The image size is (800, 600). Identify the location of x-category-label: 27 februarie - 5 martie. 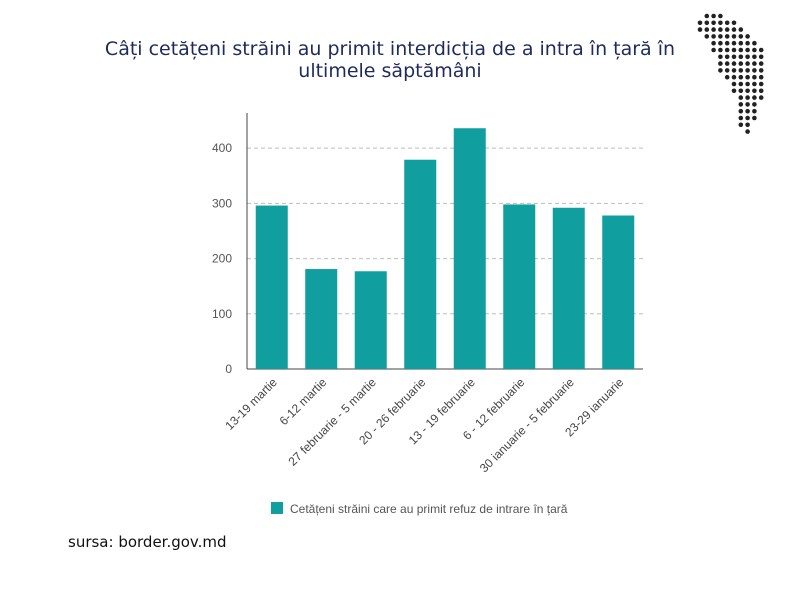
(332, 422).